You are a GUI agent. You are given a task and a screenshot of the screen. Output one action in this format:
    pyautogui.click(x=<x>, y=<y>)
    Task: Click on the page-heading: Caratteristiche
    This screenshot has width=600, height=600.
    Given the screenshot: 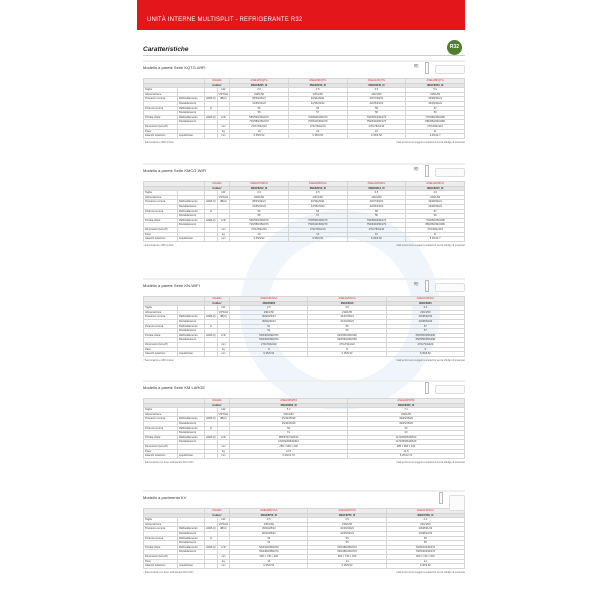 What is the action you would take?
    pyautogui.click(x=304, y=51)
    